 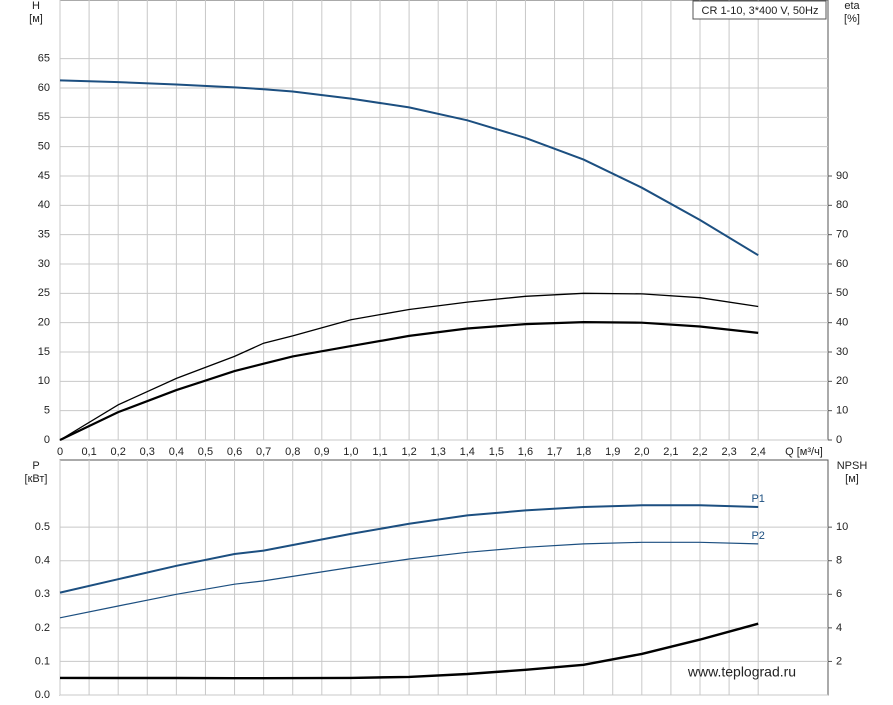 I want to click on x-tick-label: 2,3, so click(x=728, y=452).